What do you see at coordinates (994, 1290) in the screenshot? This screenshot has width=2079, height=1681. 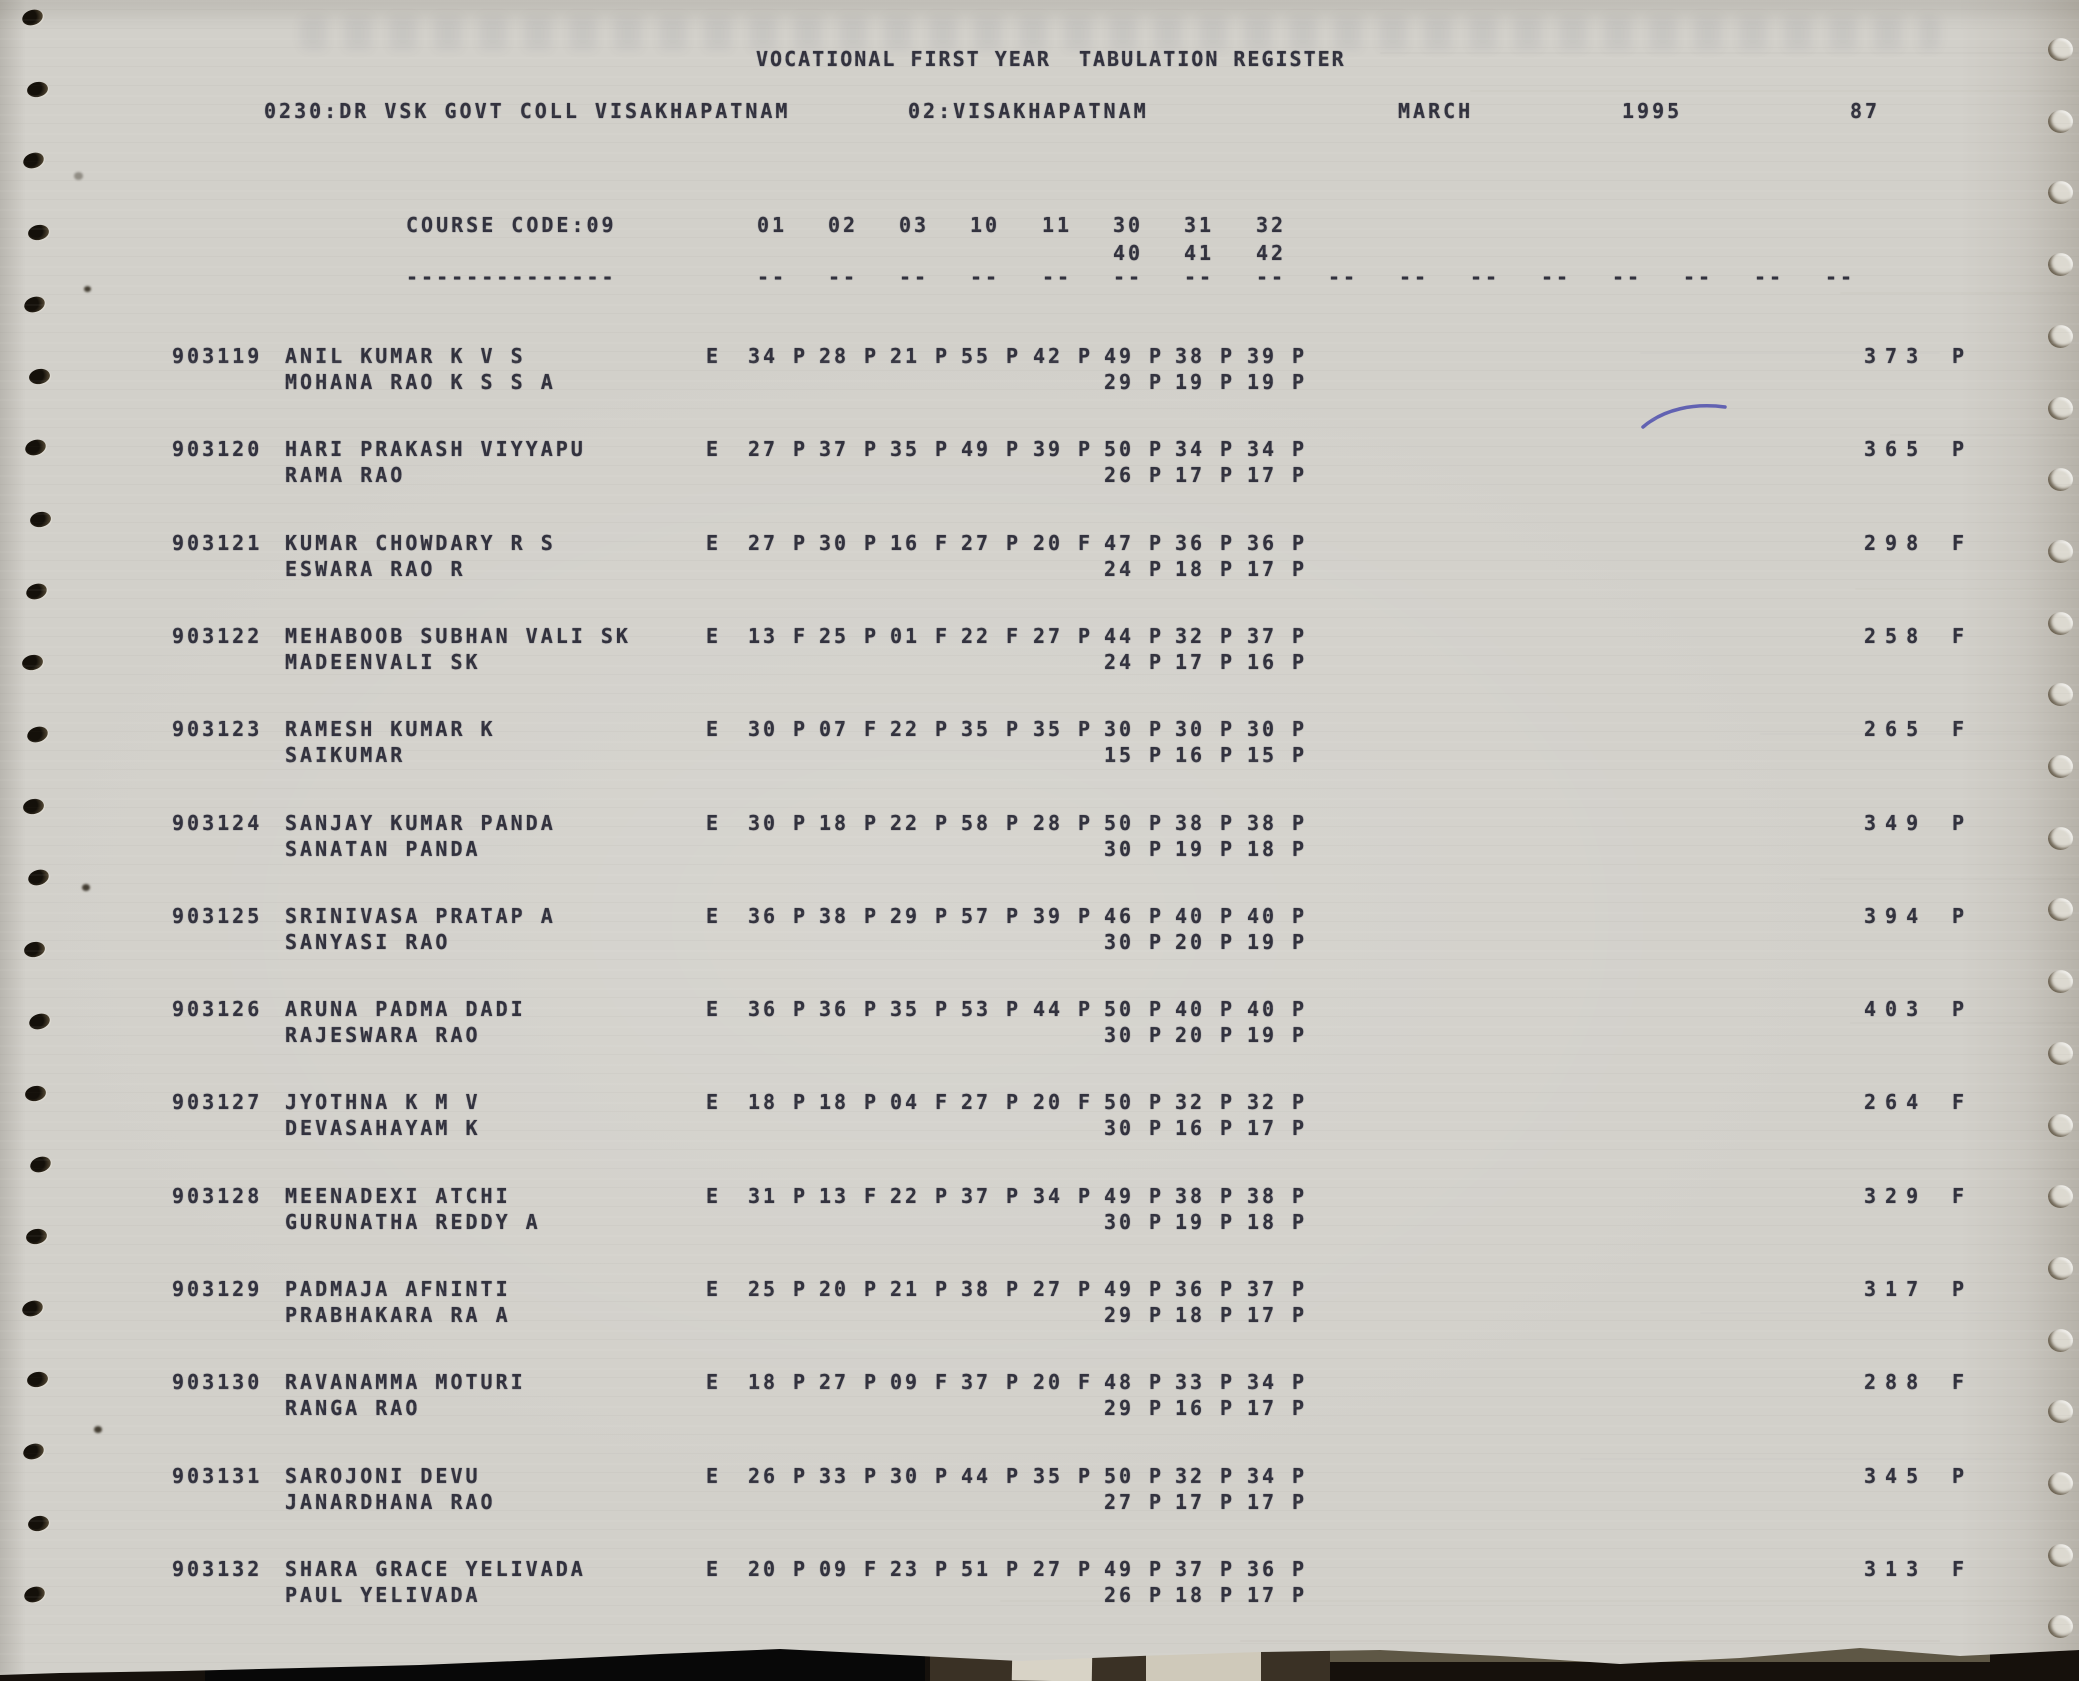 I see `mark-cell: 38 P` at bounding box center [994, 1290].